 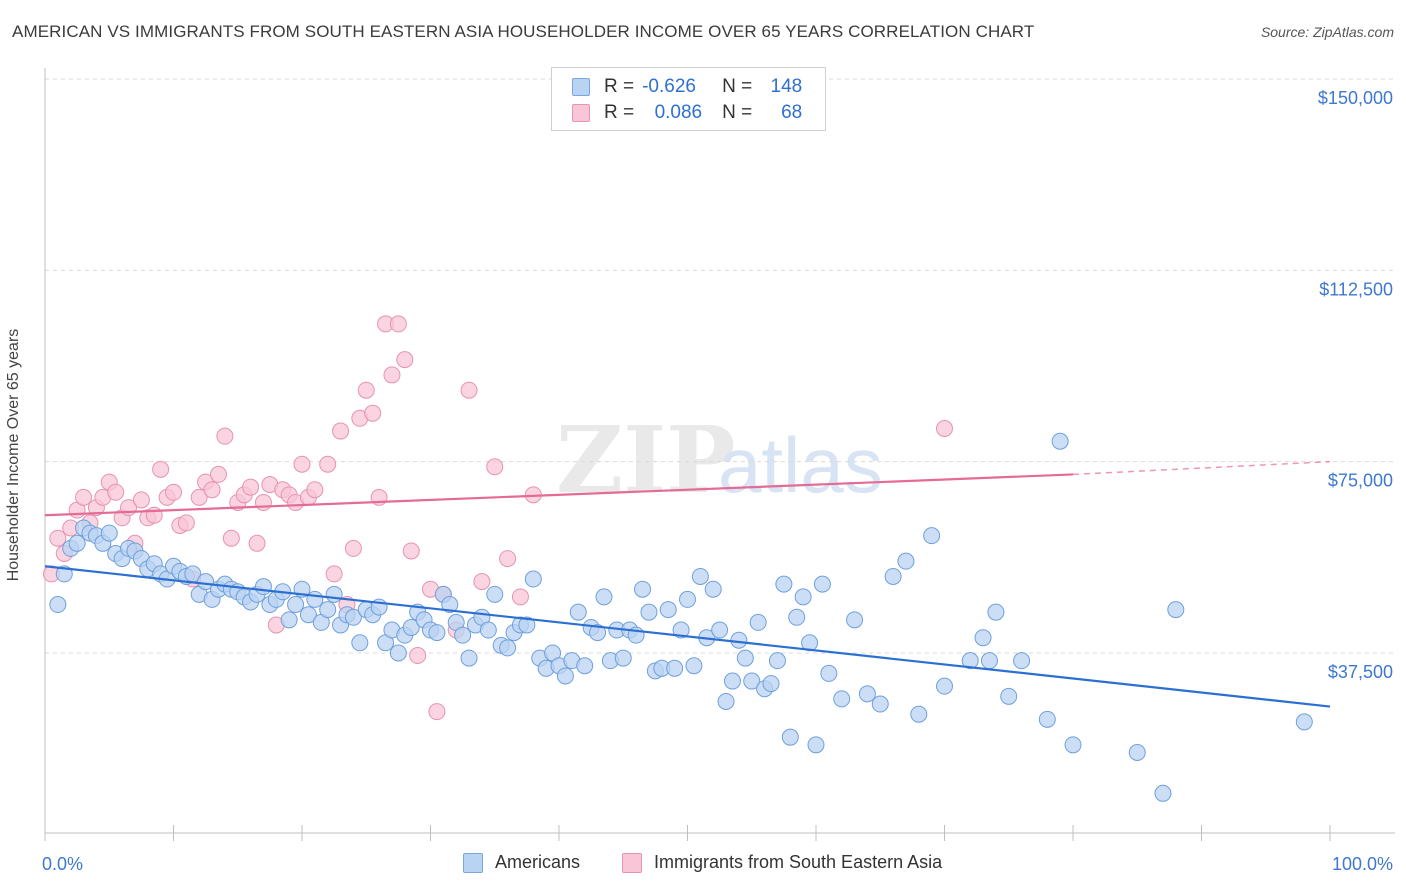 I want to click on correlation-legend: R = -0.626 N = 148 R = 0.086 N = 68, so click(x=688, y=99).